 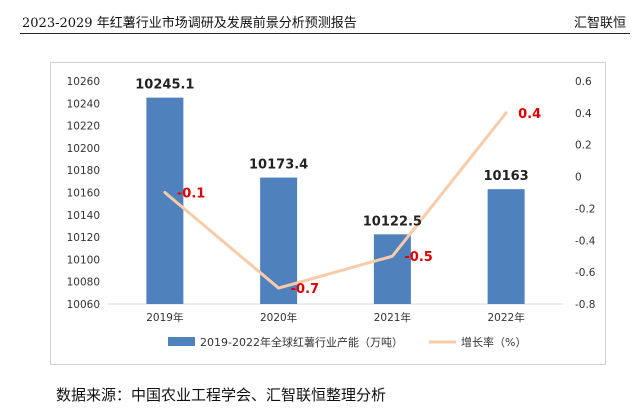 What do you see at coordinates (585, 209) in the screenshot?
I see `right-axis-tick-label: -0.2` at bounding box center [585, 209].